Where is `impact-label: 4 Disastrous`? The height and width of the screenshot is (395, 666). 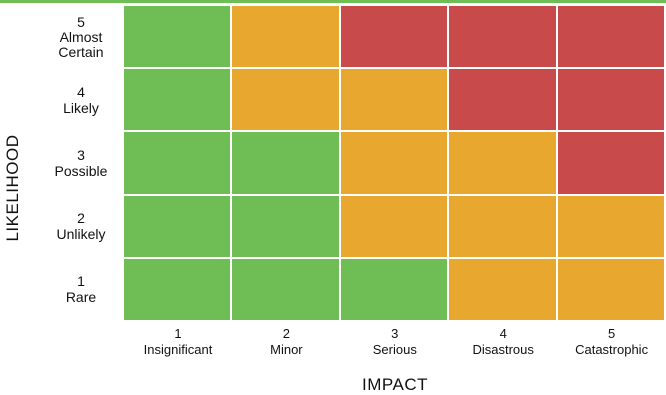
impact-label: 4 Disastrous is located at coordinates (503, 342).